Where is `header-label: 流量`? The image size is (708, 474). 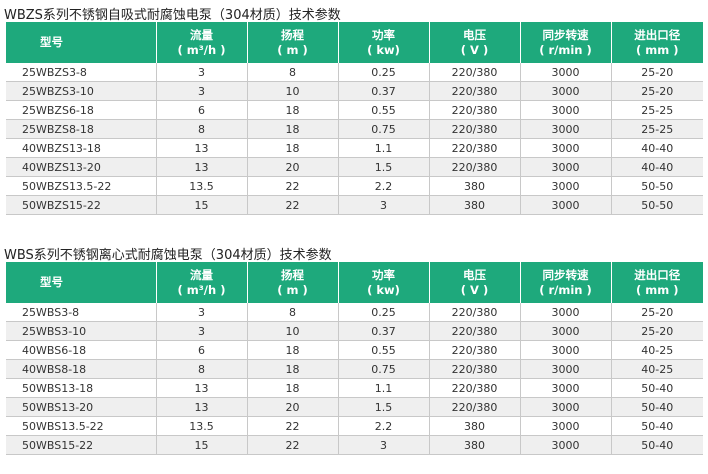 header-label: 流量 is located at coordinates (201, 274).